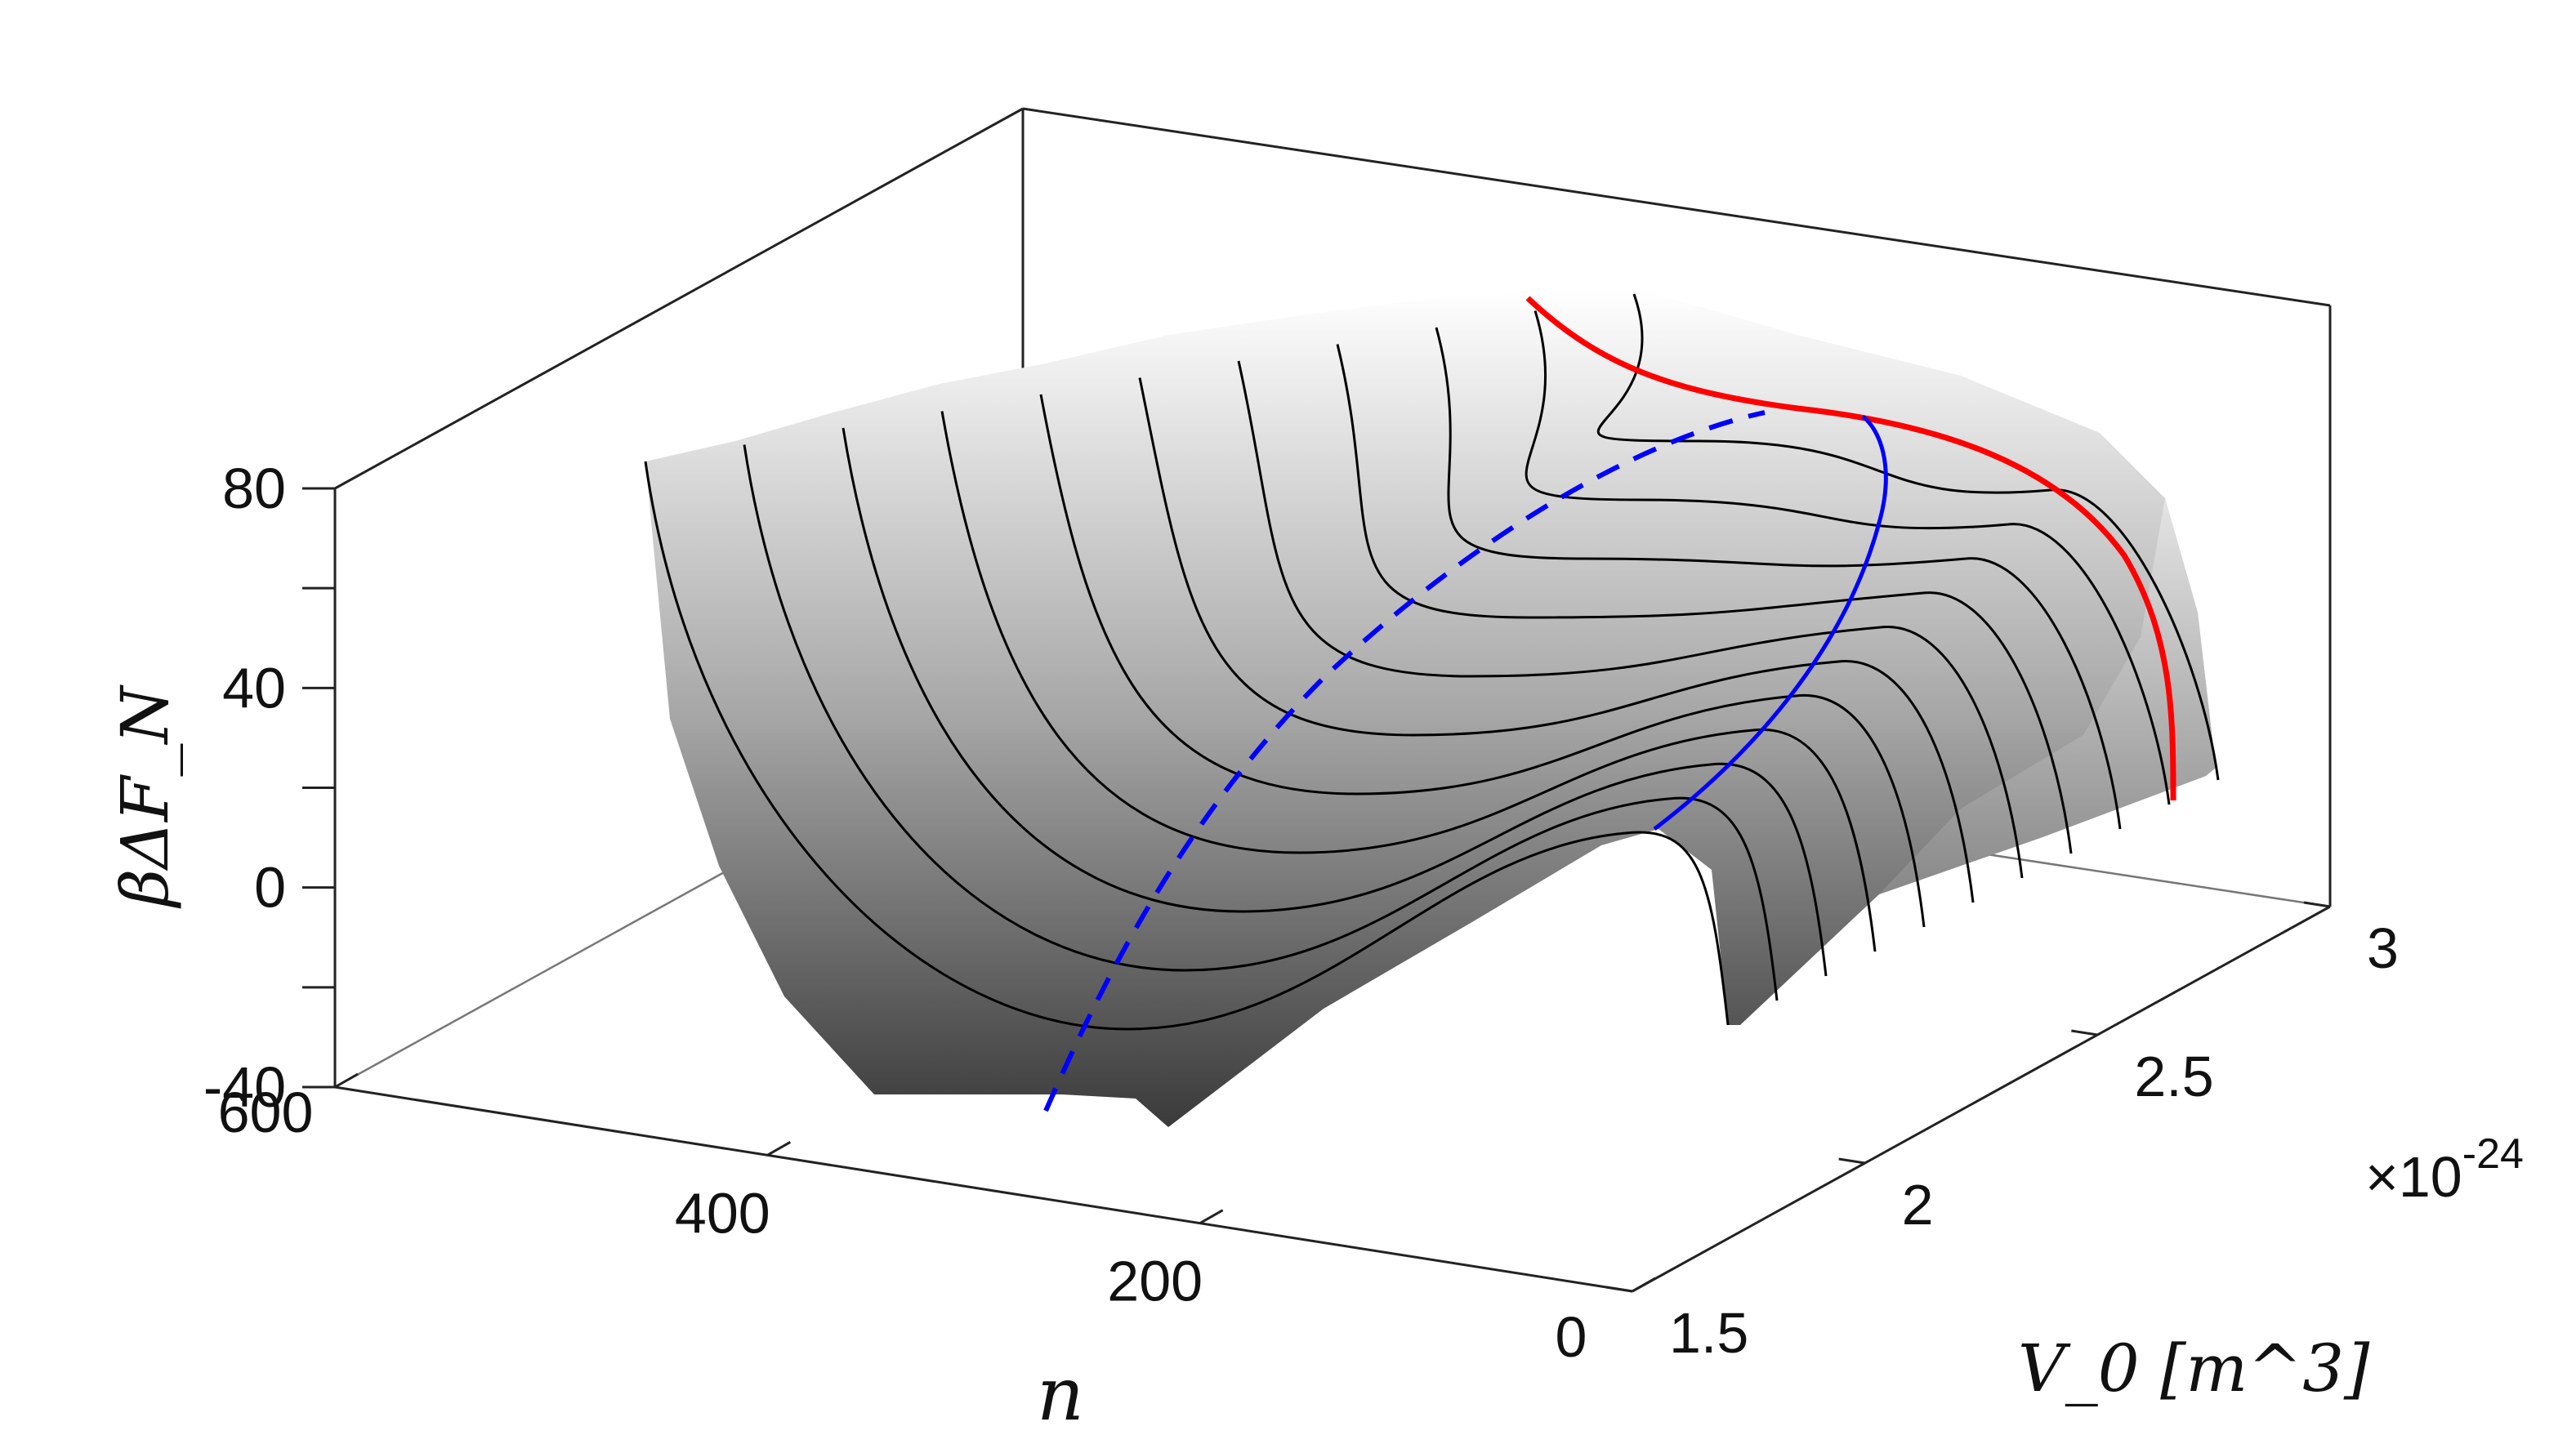 This screenshot has width=2576, height=1453. What do you see at coordinates (269, 788) in the screenshot?
I see `z-ticks: -40 0 40 80` at bounding box center [269, 788].